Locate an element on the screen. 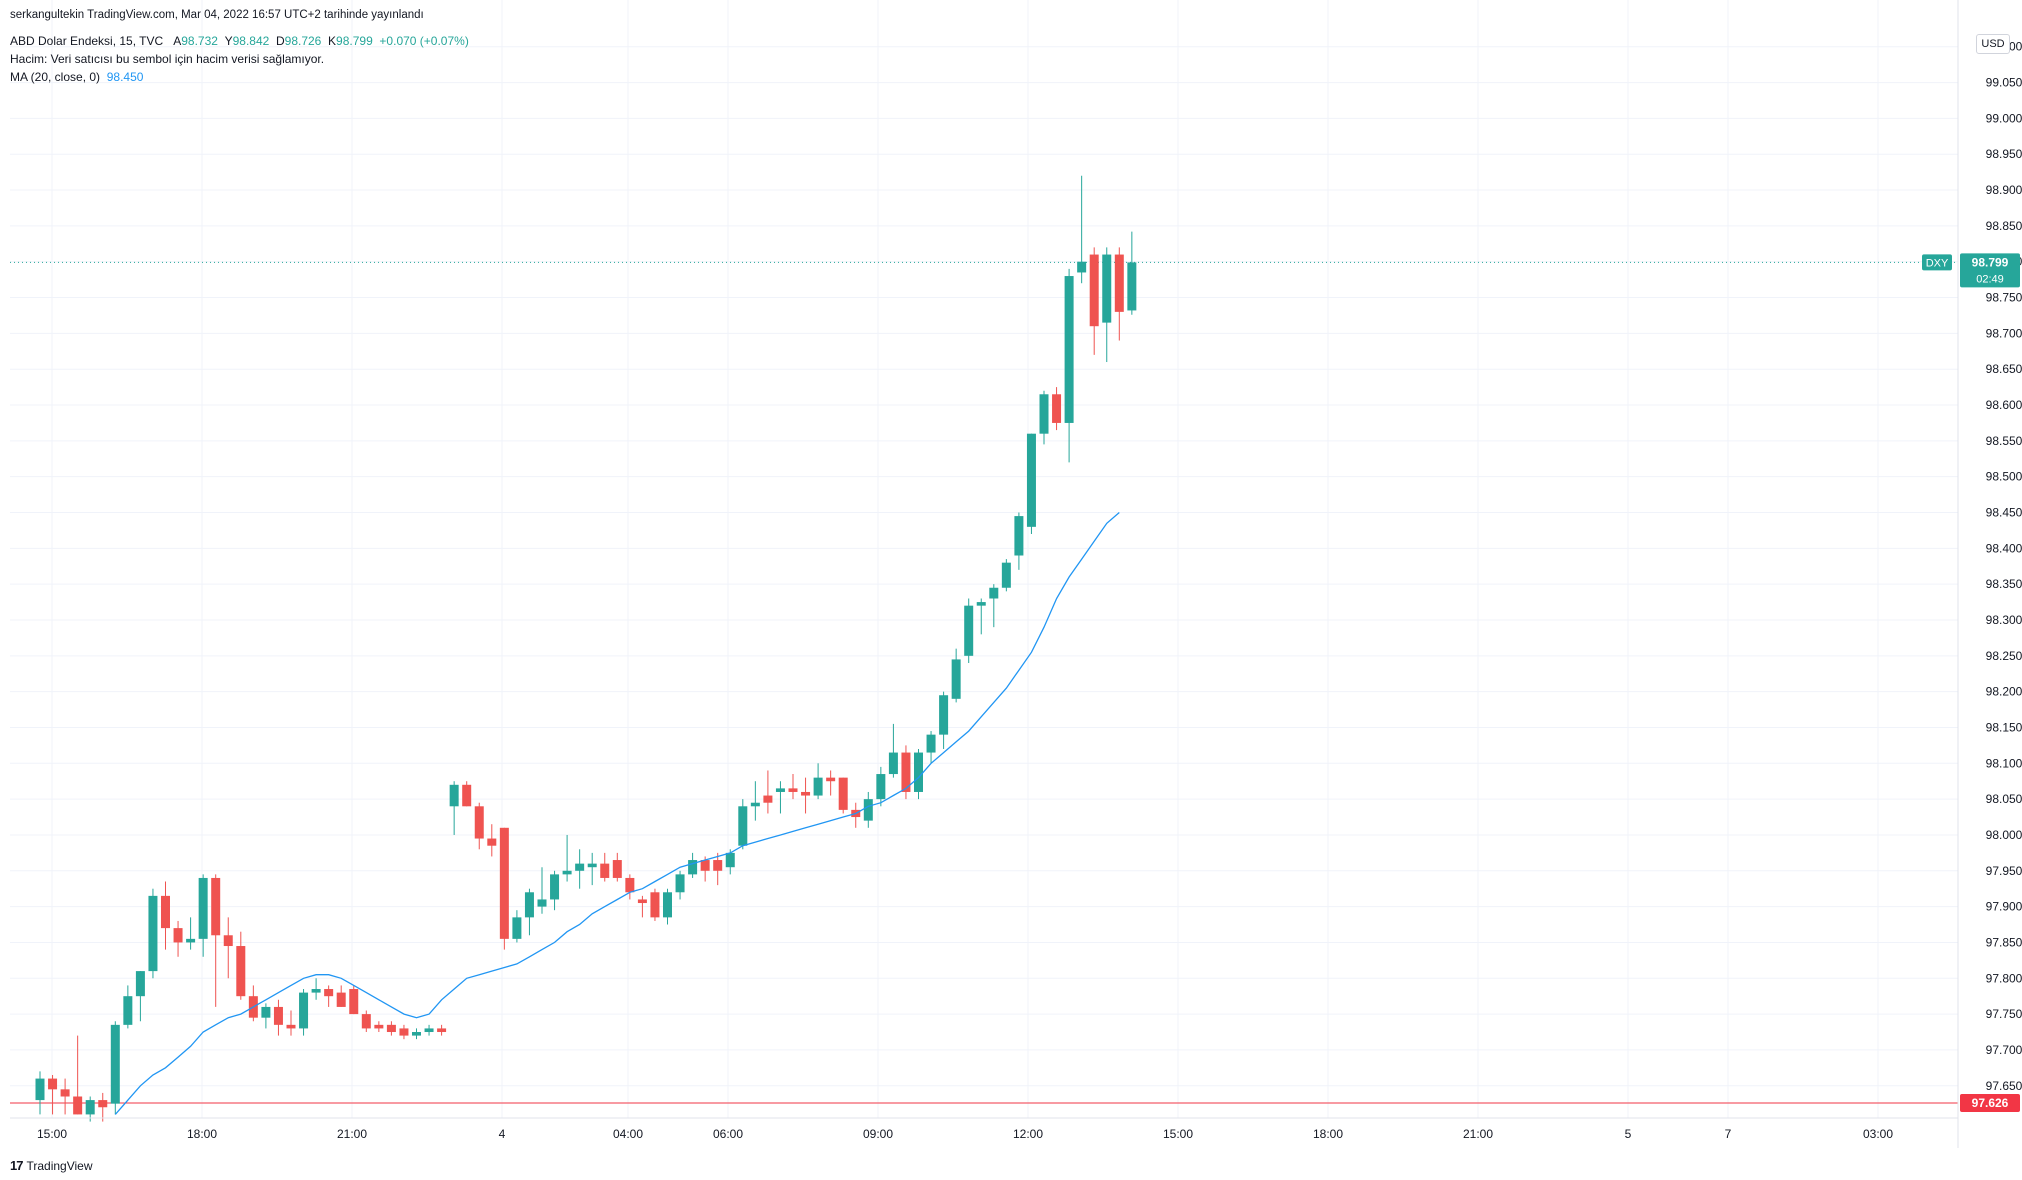 This screenshot has height=1180, width=2022. high-value: 98.842 is located at coordinates (251, 41).